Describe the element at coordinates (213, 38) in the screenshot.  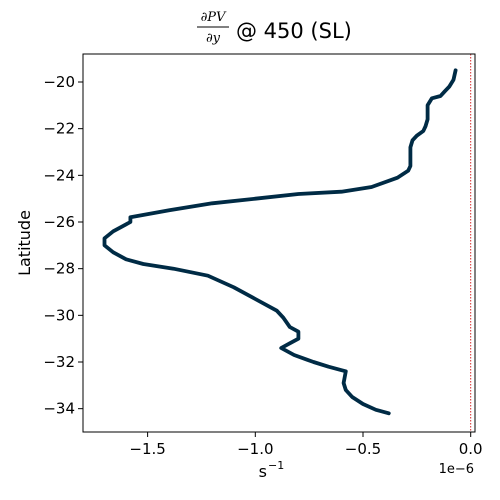
I see `title-denominator: ∂y` at that location.